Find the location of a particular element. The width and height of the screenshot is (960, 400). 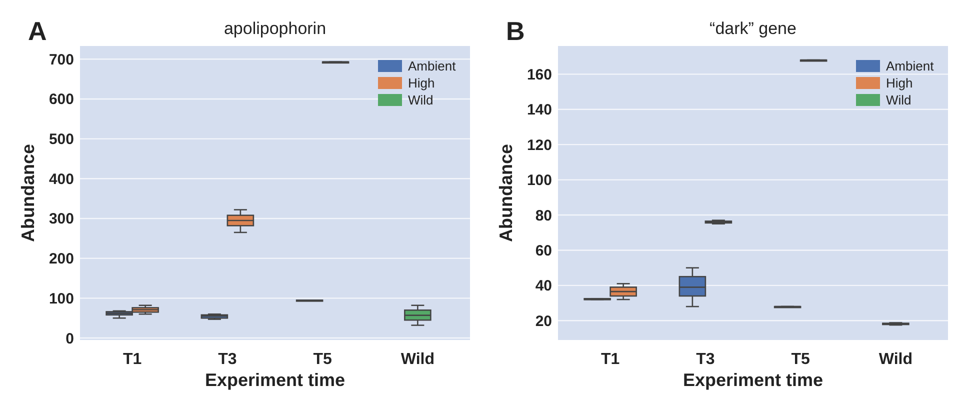

y-tick-label: 700 is located at coordinates (61, 59).